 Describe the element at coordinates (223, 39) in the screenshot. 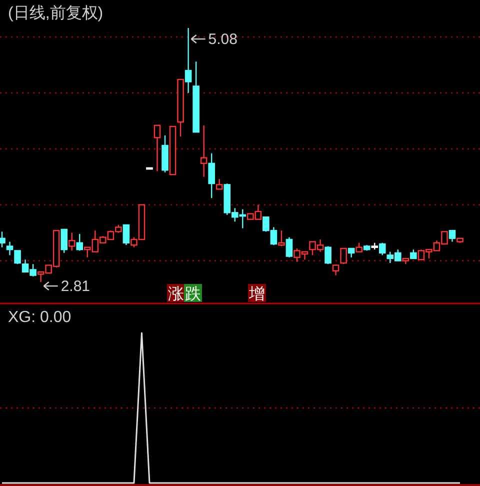

I see `annotation: 5.08` at that location.